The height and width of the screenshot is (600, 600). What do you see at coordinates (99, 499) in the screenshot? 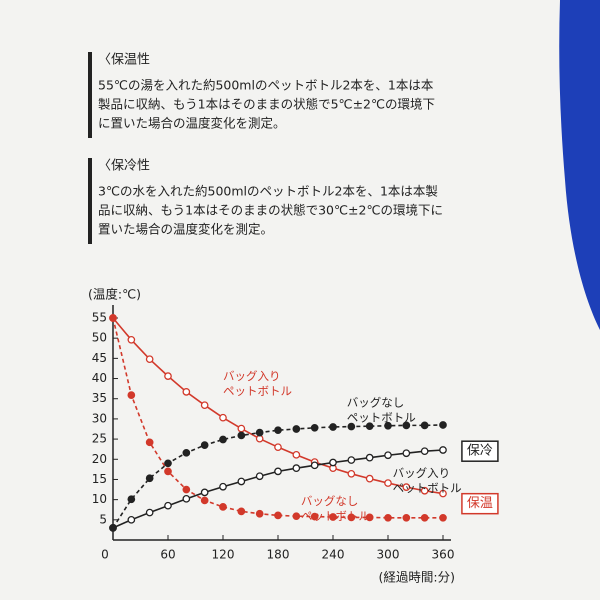
I see `y-tick-label: 10` at bounding box center [99, 499].